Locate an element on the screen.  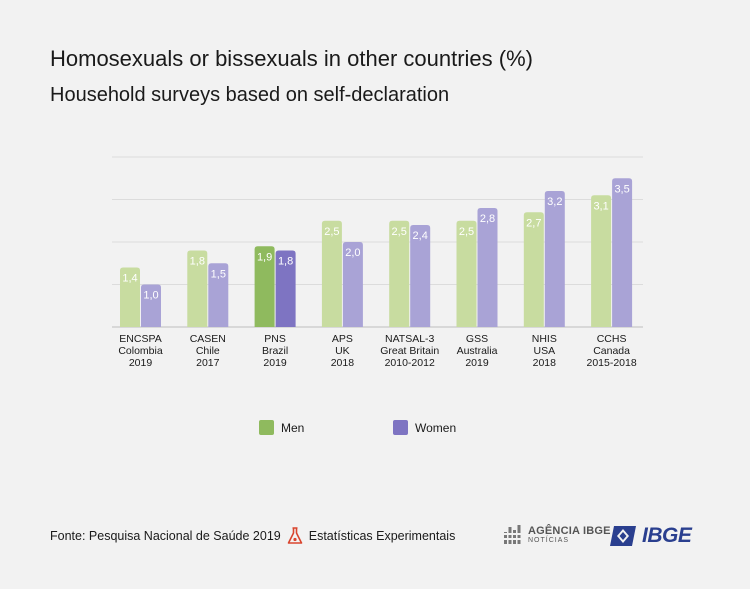
flask-icon is located at coordinates (295, 535).